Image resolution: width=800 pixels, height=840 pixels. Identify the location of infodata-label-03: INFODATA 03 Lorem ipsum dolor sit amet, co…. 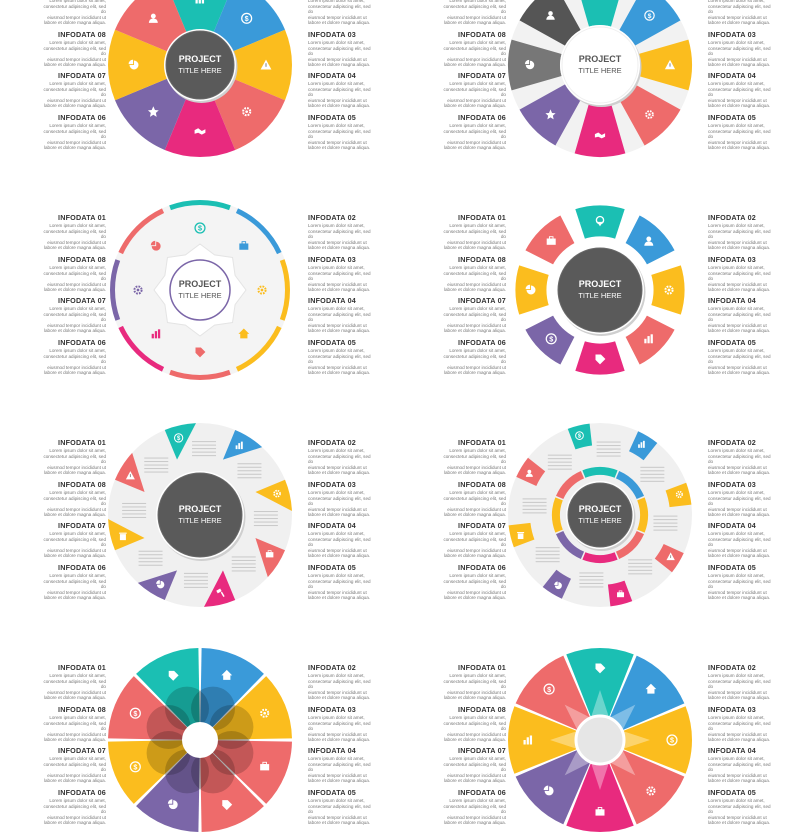
(742, 499).